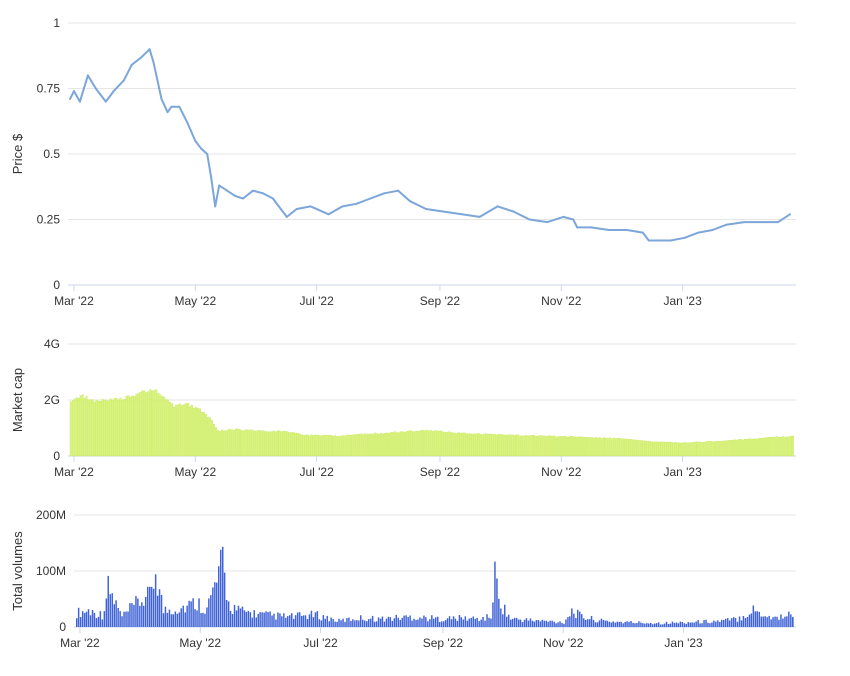  I want to click on market-cap-ytick-label: 2G, so click(52, 400).